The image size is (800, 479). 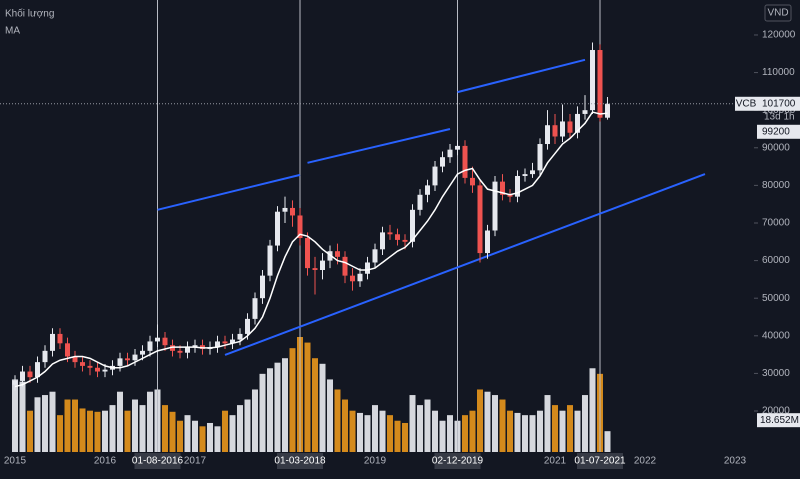 What do you see at coordinates (158, 461) in the screenshot?
I see `marker-label: 01-08-2016` at bounding box center [158, 461].